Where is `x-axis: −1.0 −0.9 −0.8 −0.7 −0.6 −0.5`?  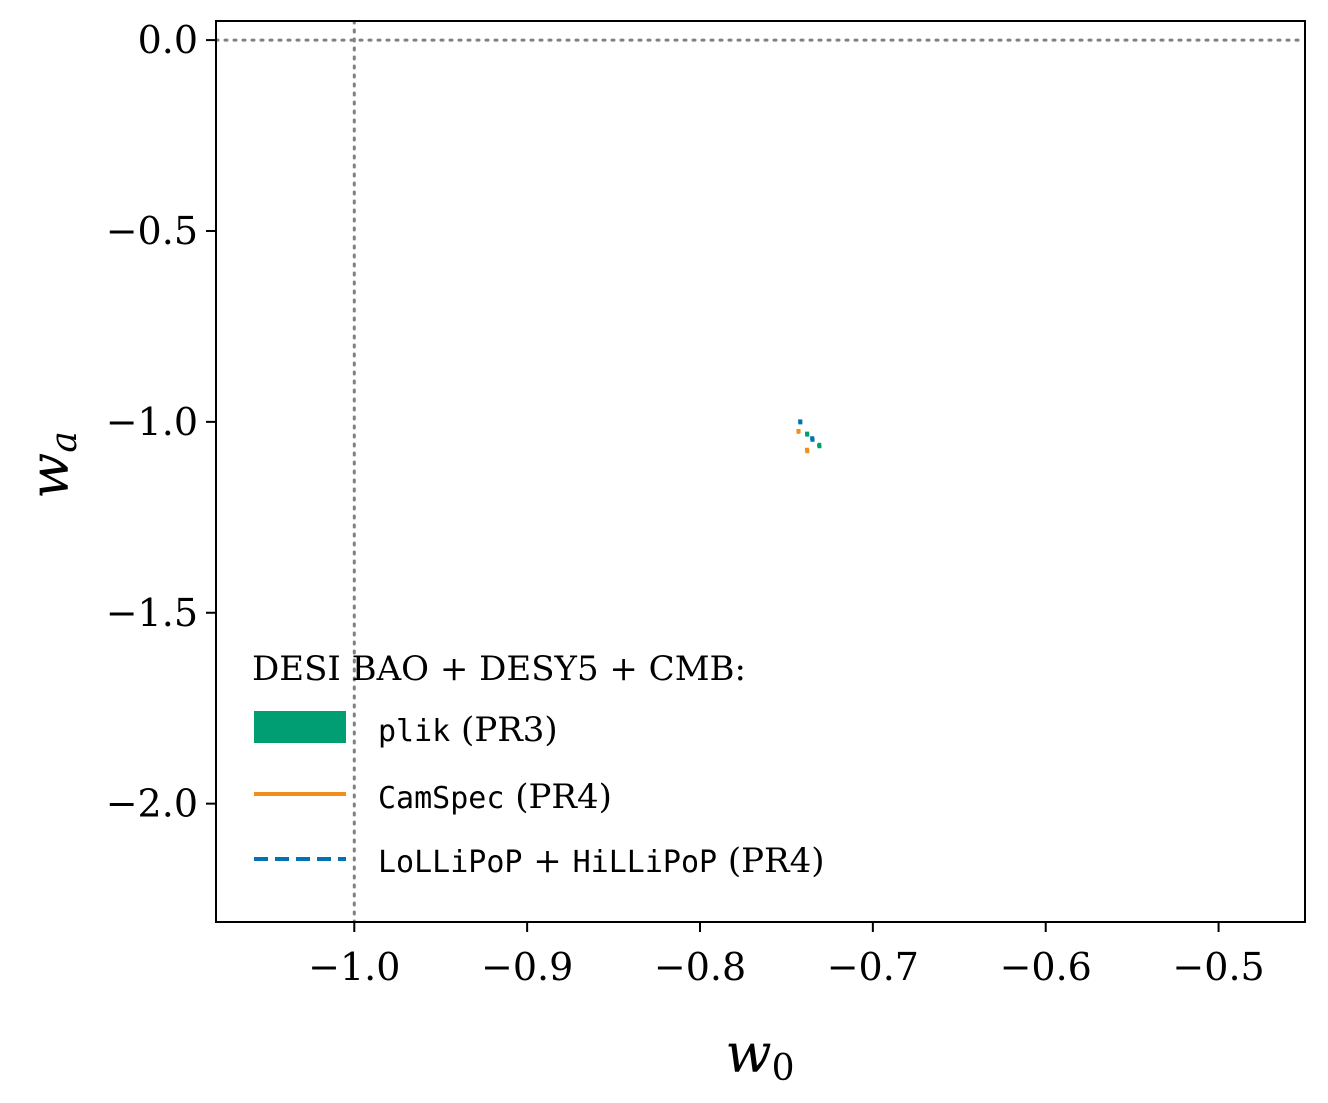
x-axis: −1.0 −0.9 −0.8 −0.7 −0.6 −0.5 is located at coordinates (786, 955).